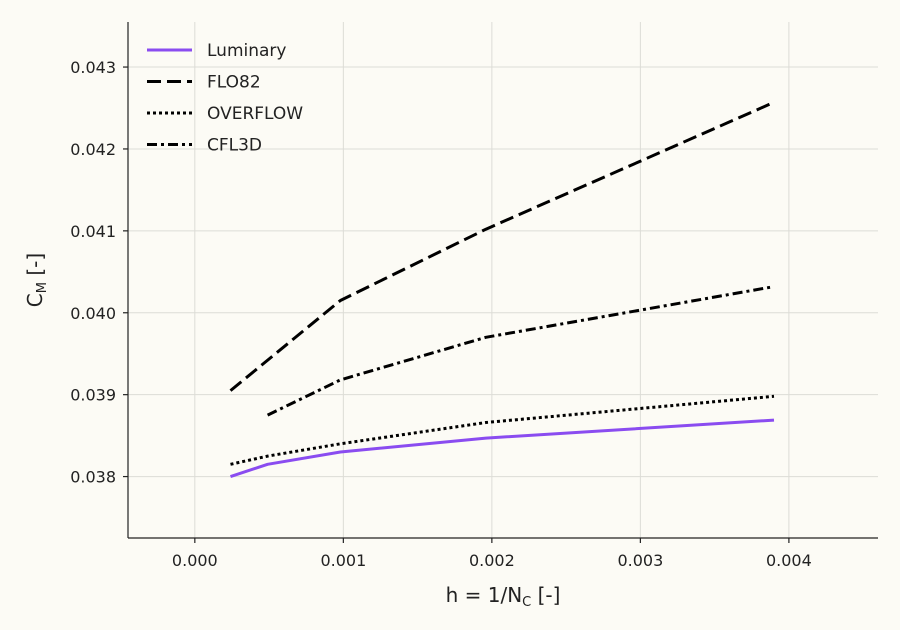  Describe the element at coordinates (93, 231) in the screenshot. I see `y-tick-label: 0.041` at that location.